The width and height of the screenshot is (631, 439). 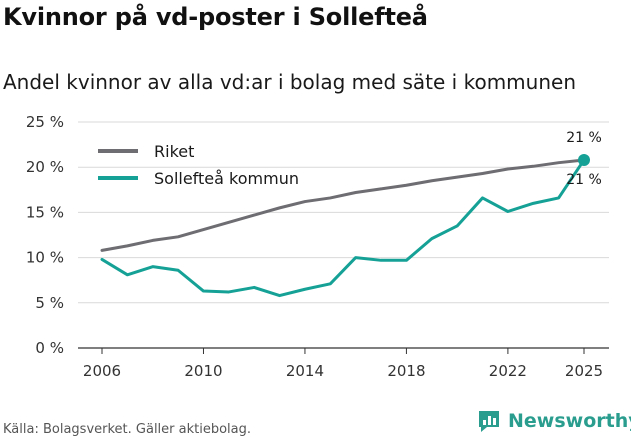 What do you see at coordinates (127, 429) in the screenshot?
I see `source-note: Källa: Bolagsverket. Gäller aktiebolag.` at bounding box center [127, 429].